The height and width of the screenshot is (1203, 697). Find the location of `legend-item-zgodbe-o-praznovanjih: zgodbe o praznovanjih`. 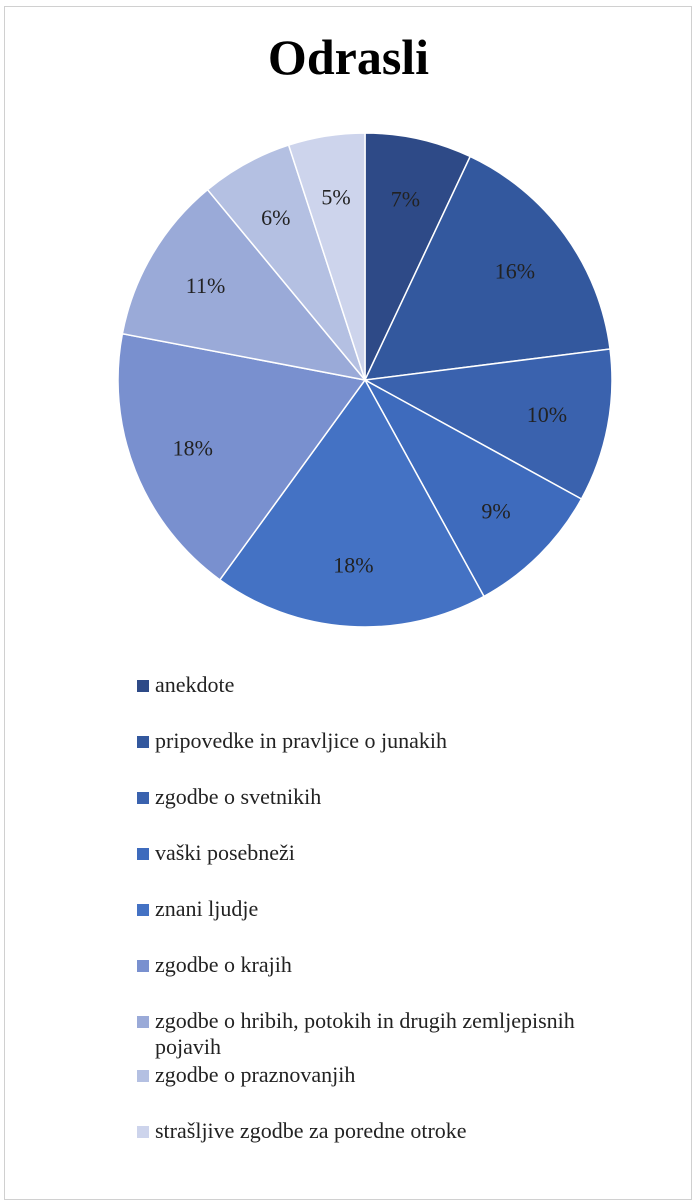

legend-item-zgodbe-o-praznovanjih: zgodbe o praznovanjih is located at coordinates (246, 1075).